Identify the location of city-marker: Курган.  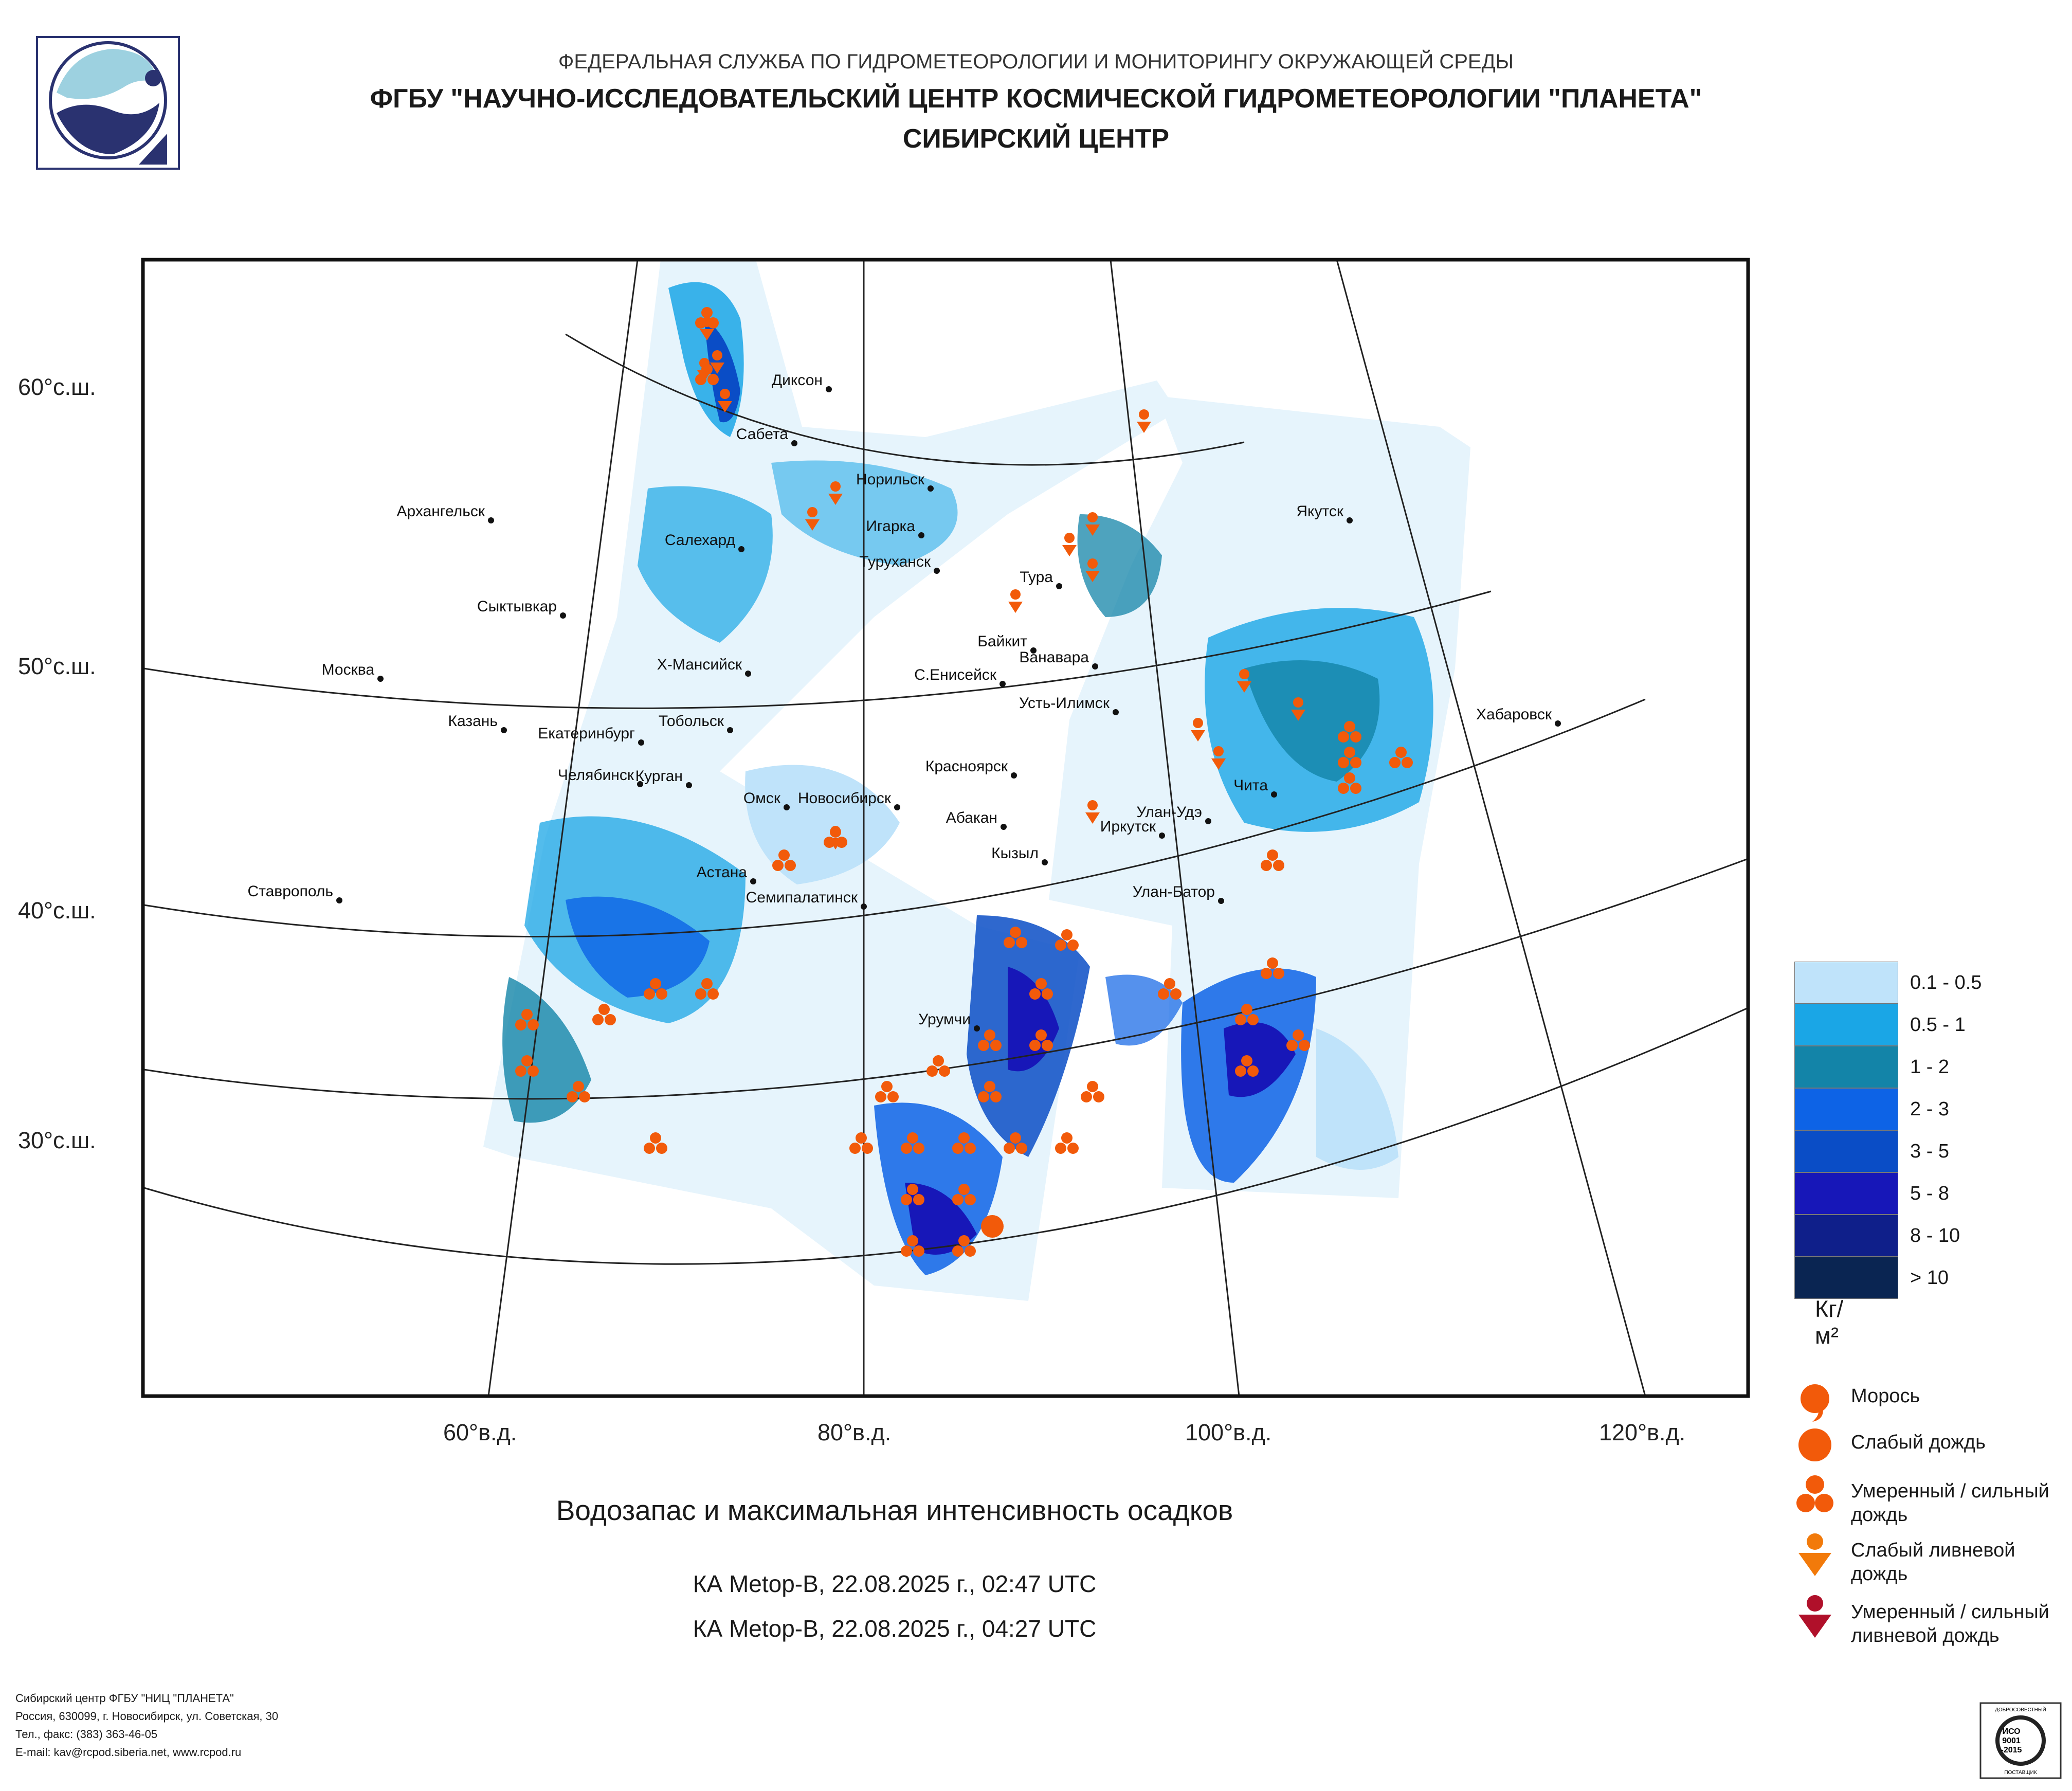
(663, 778).